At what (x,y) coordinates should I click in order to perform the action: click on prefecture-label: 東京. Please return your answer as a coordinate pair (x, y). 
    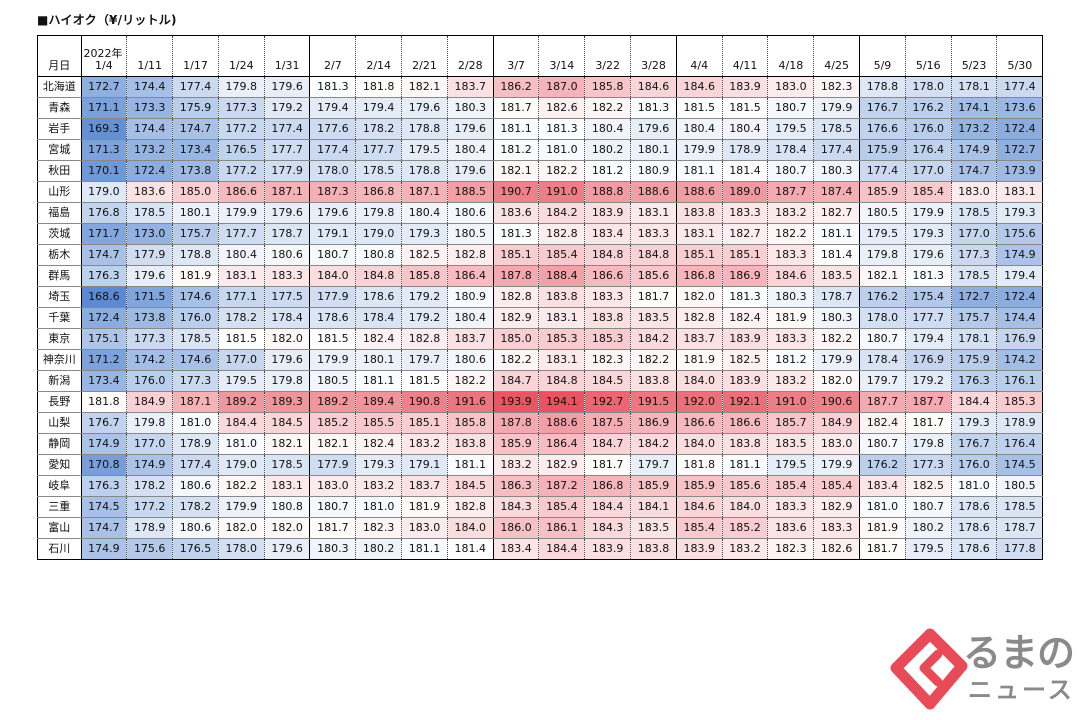
    Looking at the image, I should click on (59, 339).